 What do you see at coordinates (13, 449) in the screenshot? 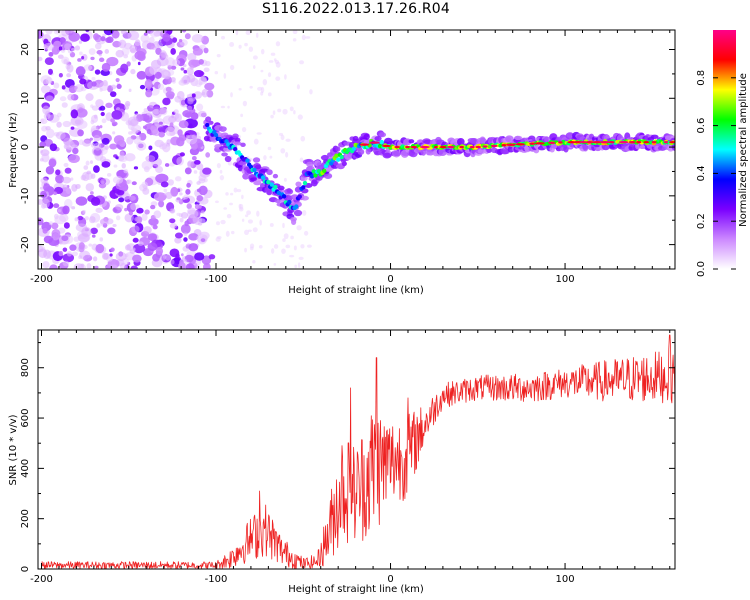
I see `snr-y-axis-label: SNR (10 * v/v)` at bounding box center [13, 449].